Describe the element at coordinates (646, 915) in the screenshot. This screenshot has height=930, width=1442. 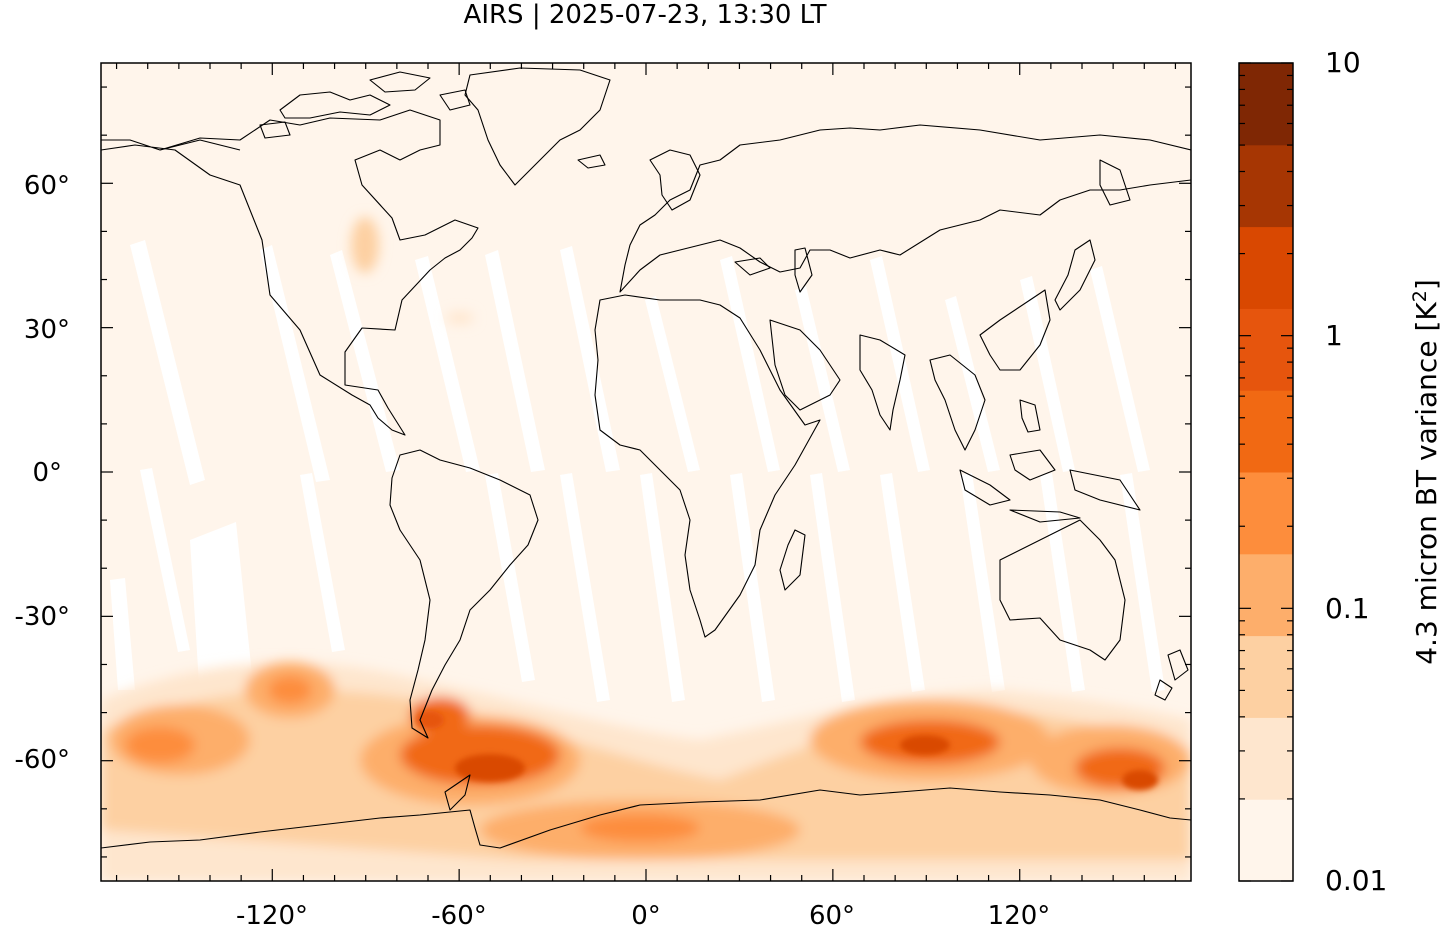
I see `x-tick-label: 0°` at that location.